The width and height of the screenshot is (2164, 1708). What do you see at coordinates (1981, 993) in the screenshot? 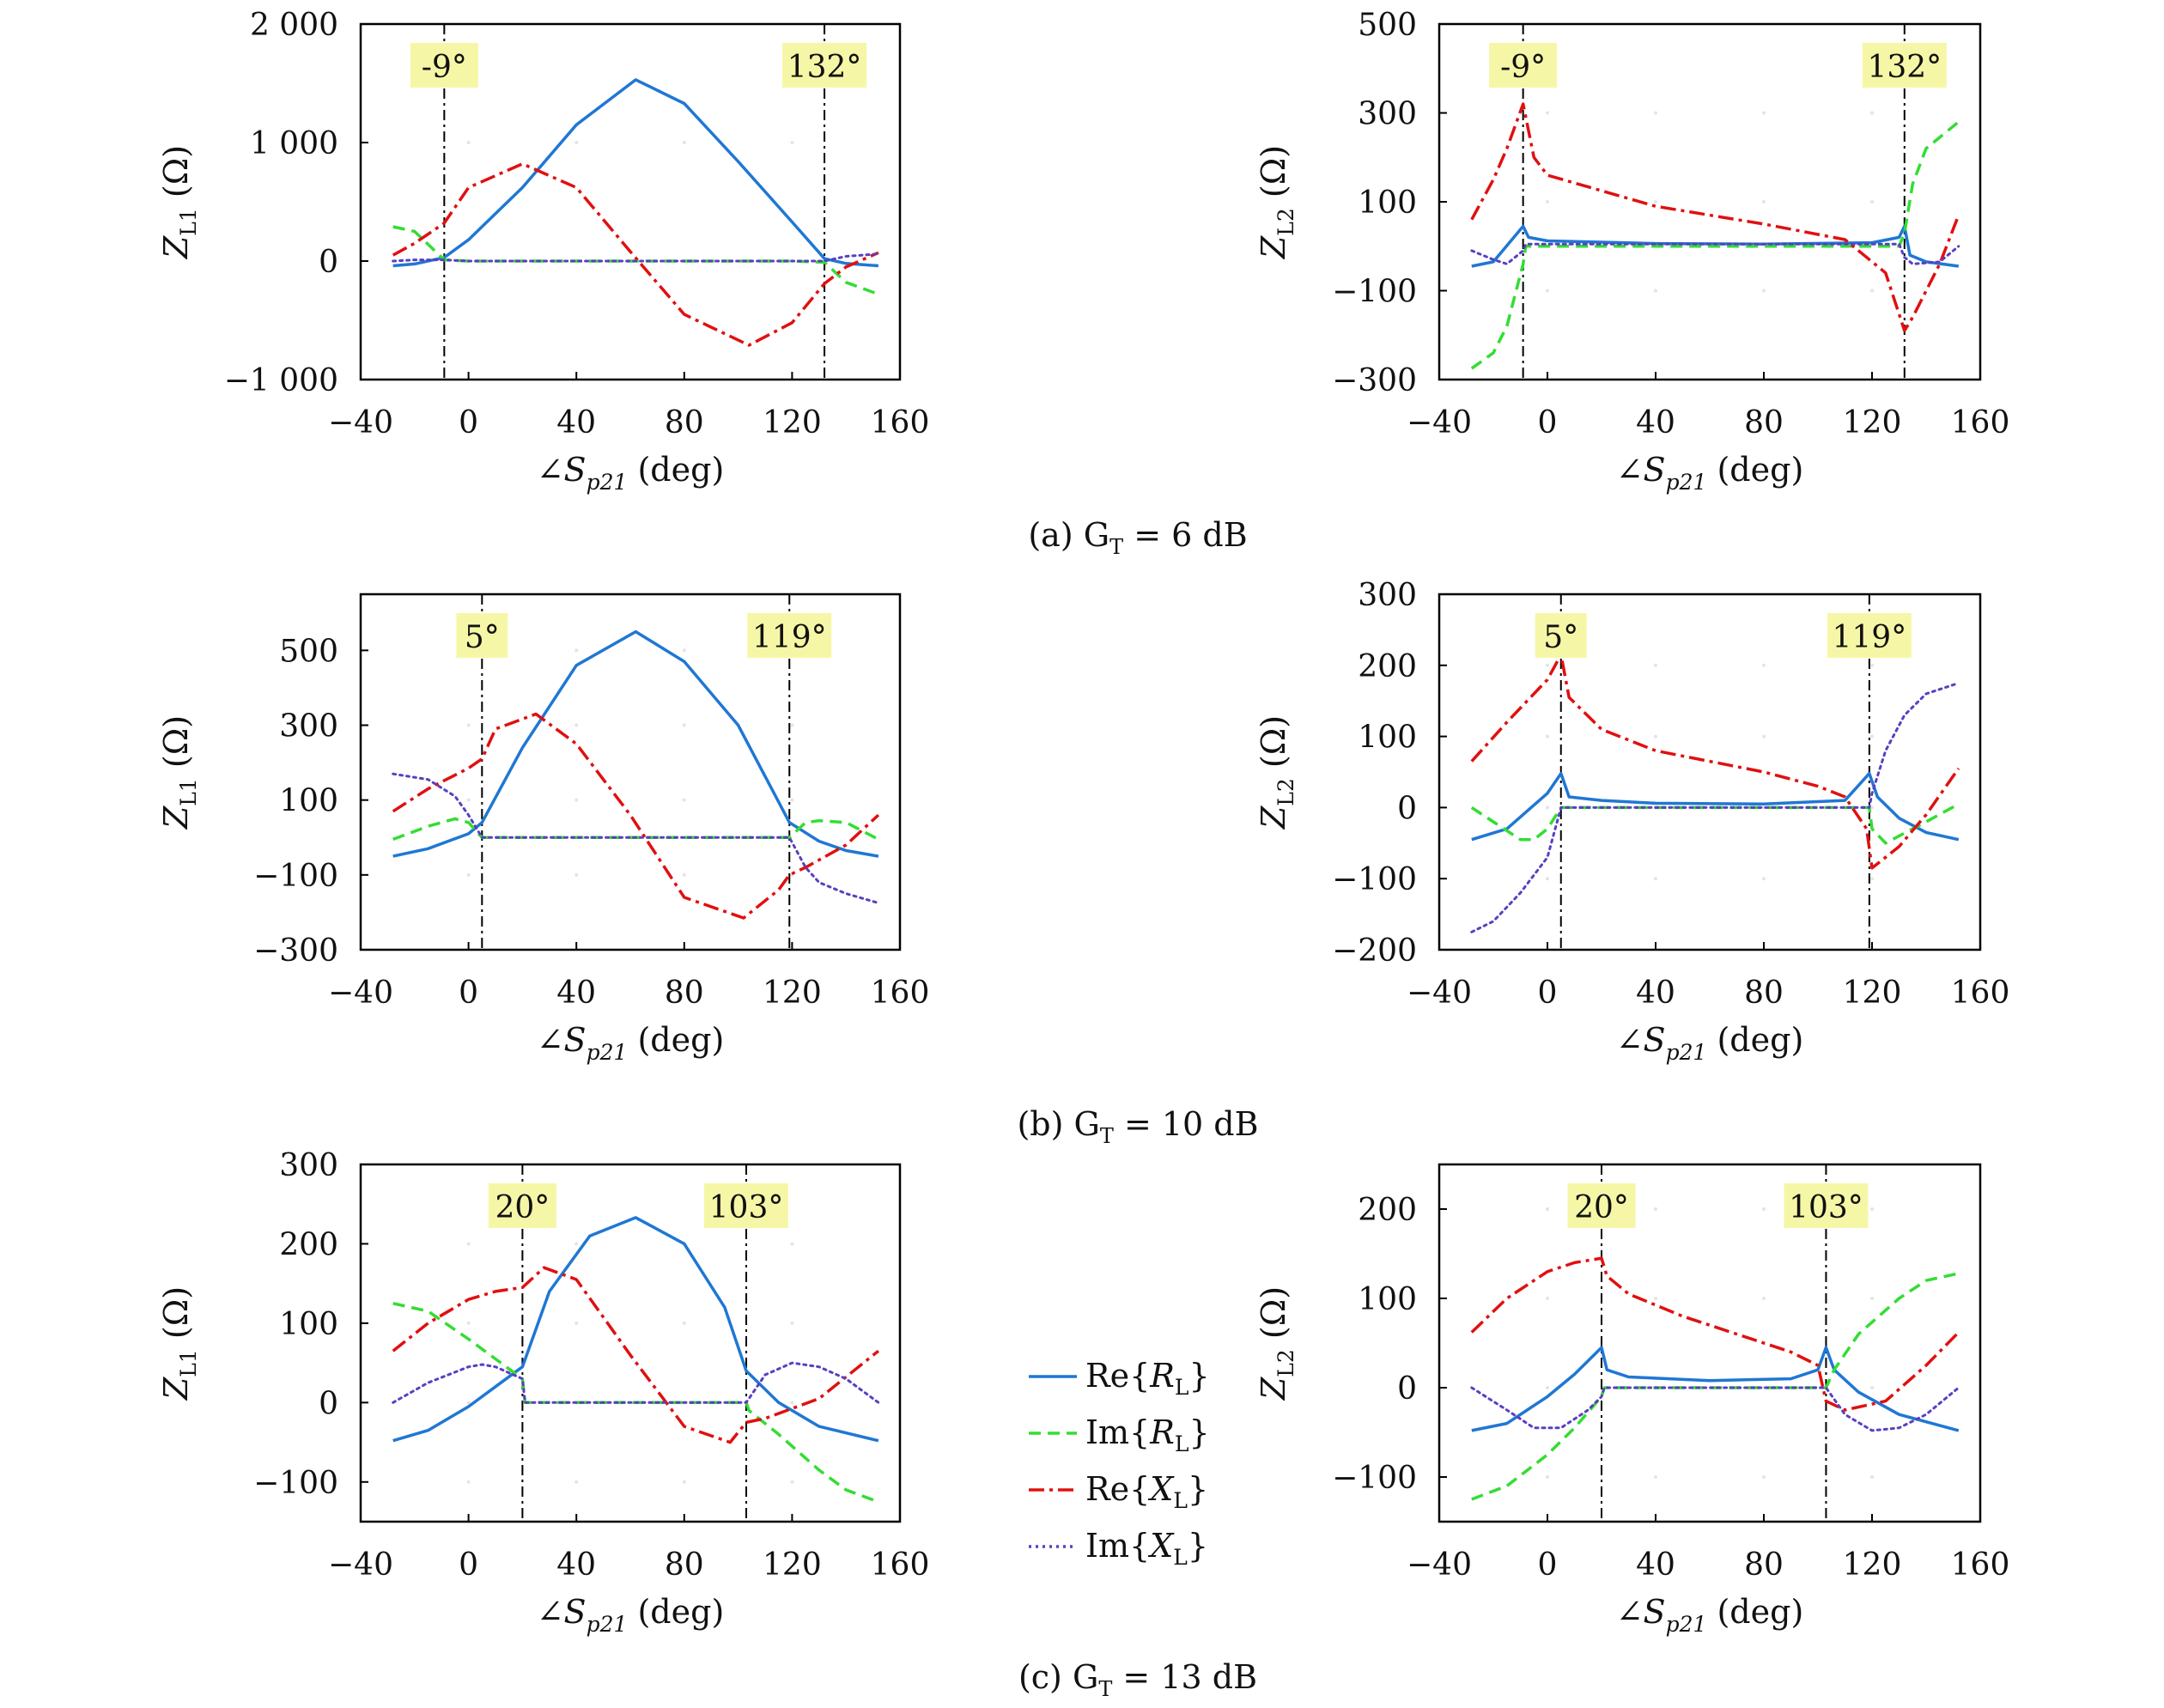
I see `x-tick-label: 160` at bounding box center [1981, 993].